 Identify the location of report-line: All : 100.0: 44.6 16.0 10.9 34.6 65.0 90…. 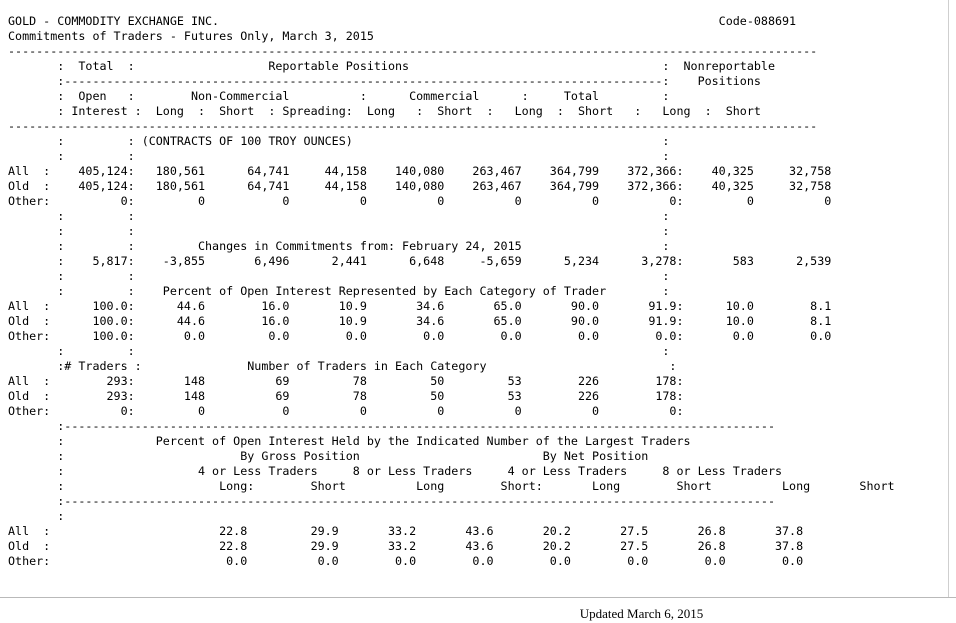
(420, 306).